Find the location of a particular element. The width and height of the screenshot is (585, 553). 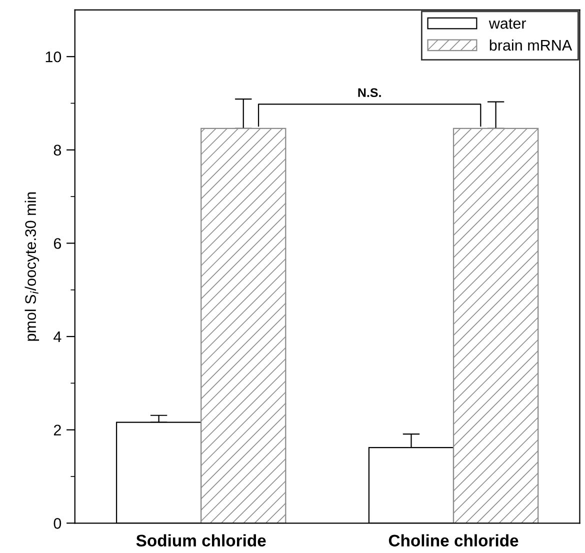

x-tick-label: Choline chloride is located at coordinates (453, 540).